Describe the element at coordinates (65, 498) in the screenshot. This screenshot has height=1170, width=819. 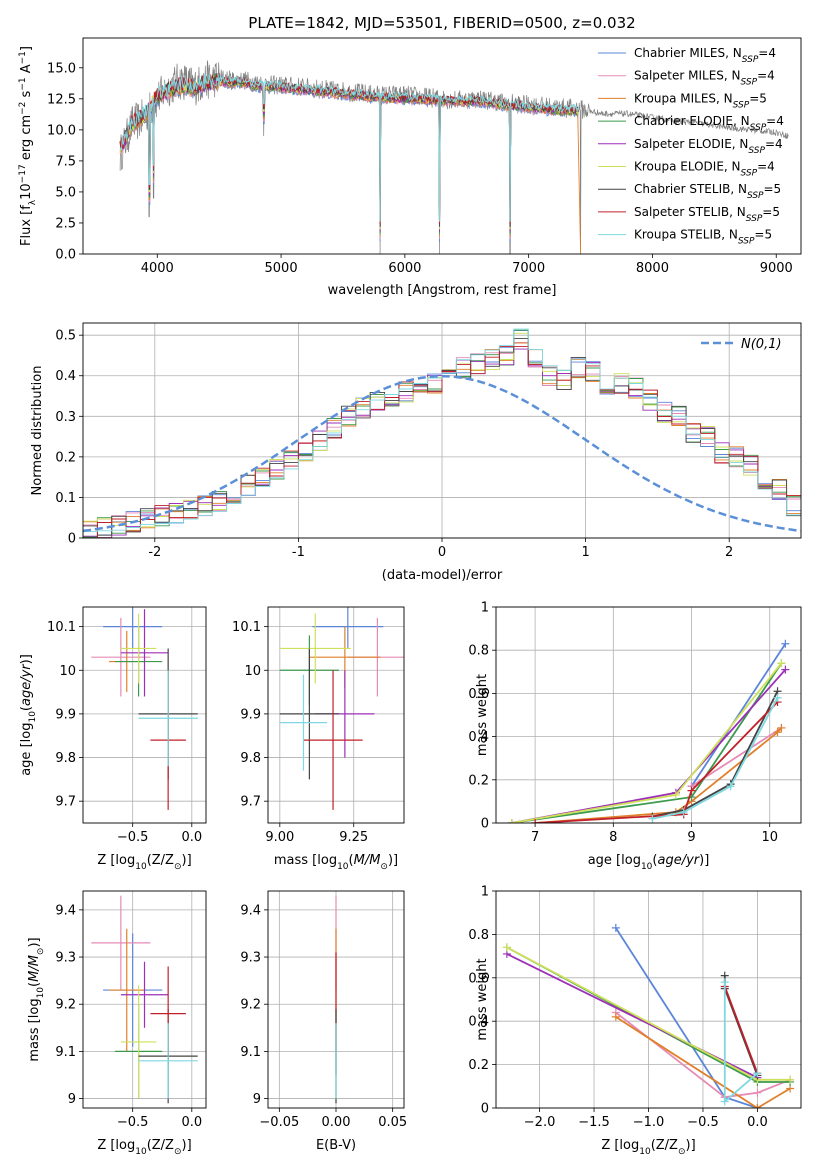
I see `y-tick-label: 0.1` at that location.